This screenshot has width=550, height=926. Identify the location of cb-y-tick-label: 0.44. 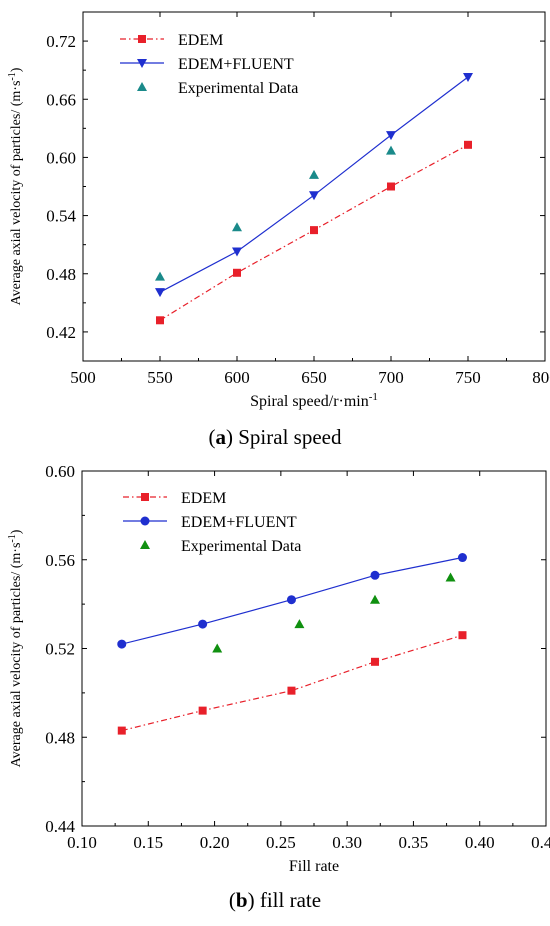
(60, 826).